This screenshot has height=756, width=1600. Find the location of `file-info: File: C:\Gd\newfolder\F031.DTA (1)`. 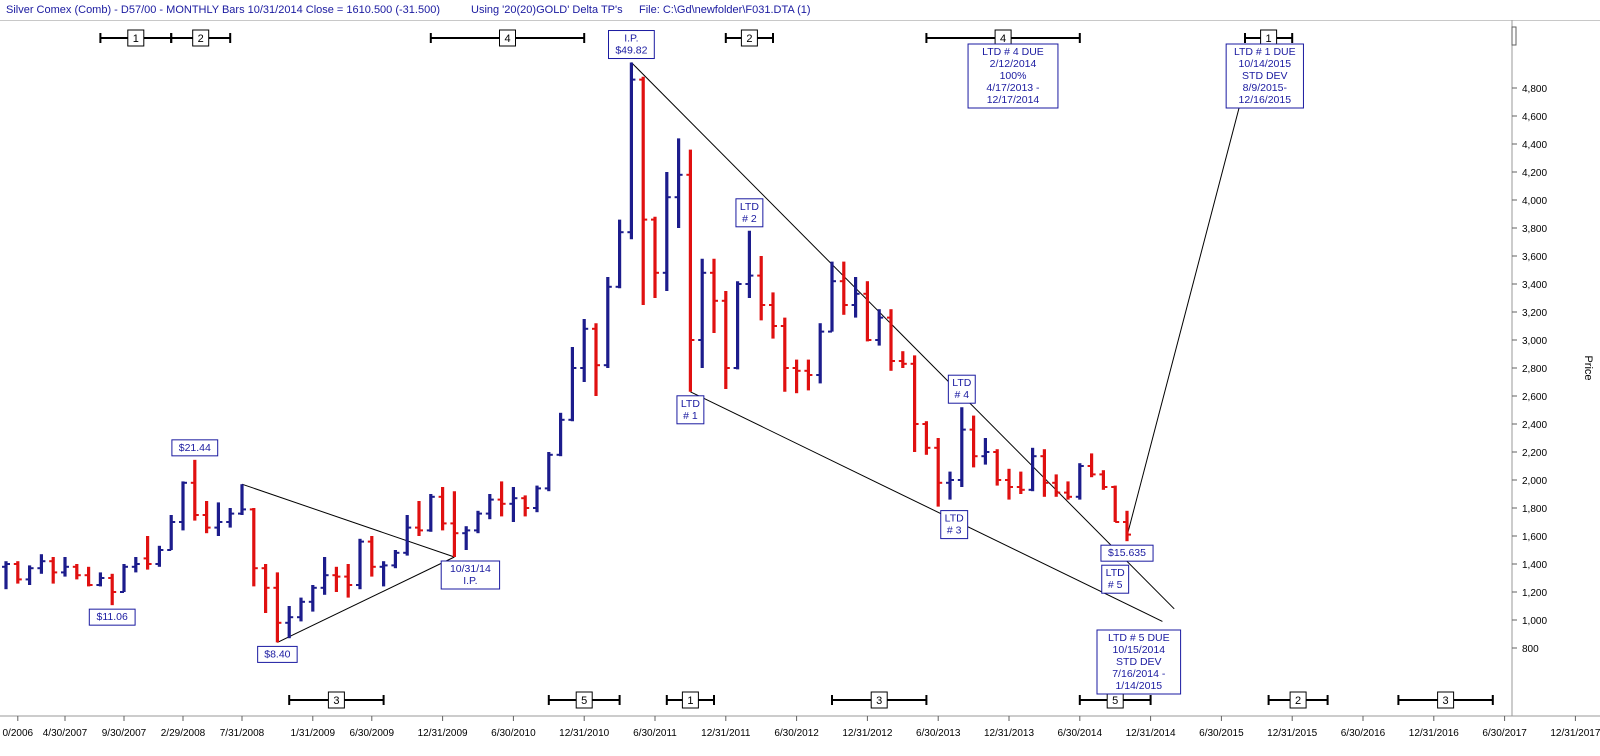

file-info: File: C:\Gd\newfolder\F031.DTA (1) is located at coordinates (725, 10).